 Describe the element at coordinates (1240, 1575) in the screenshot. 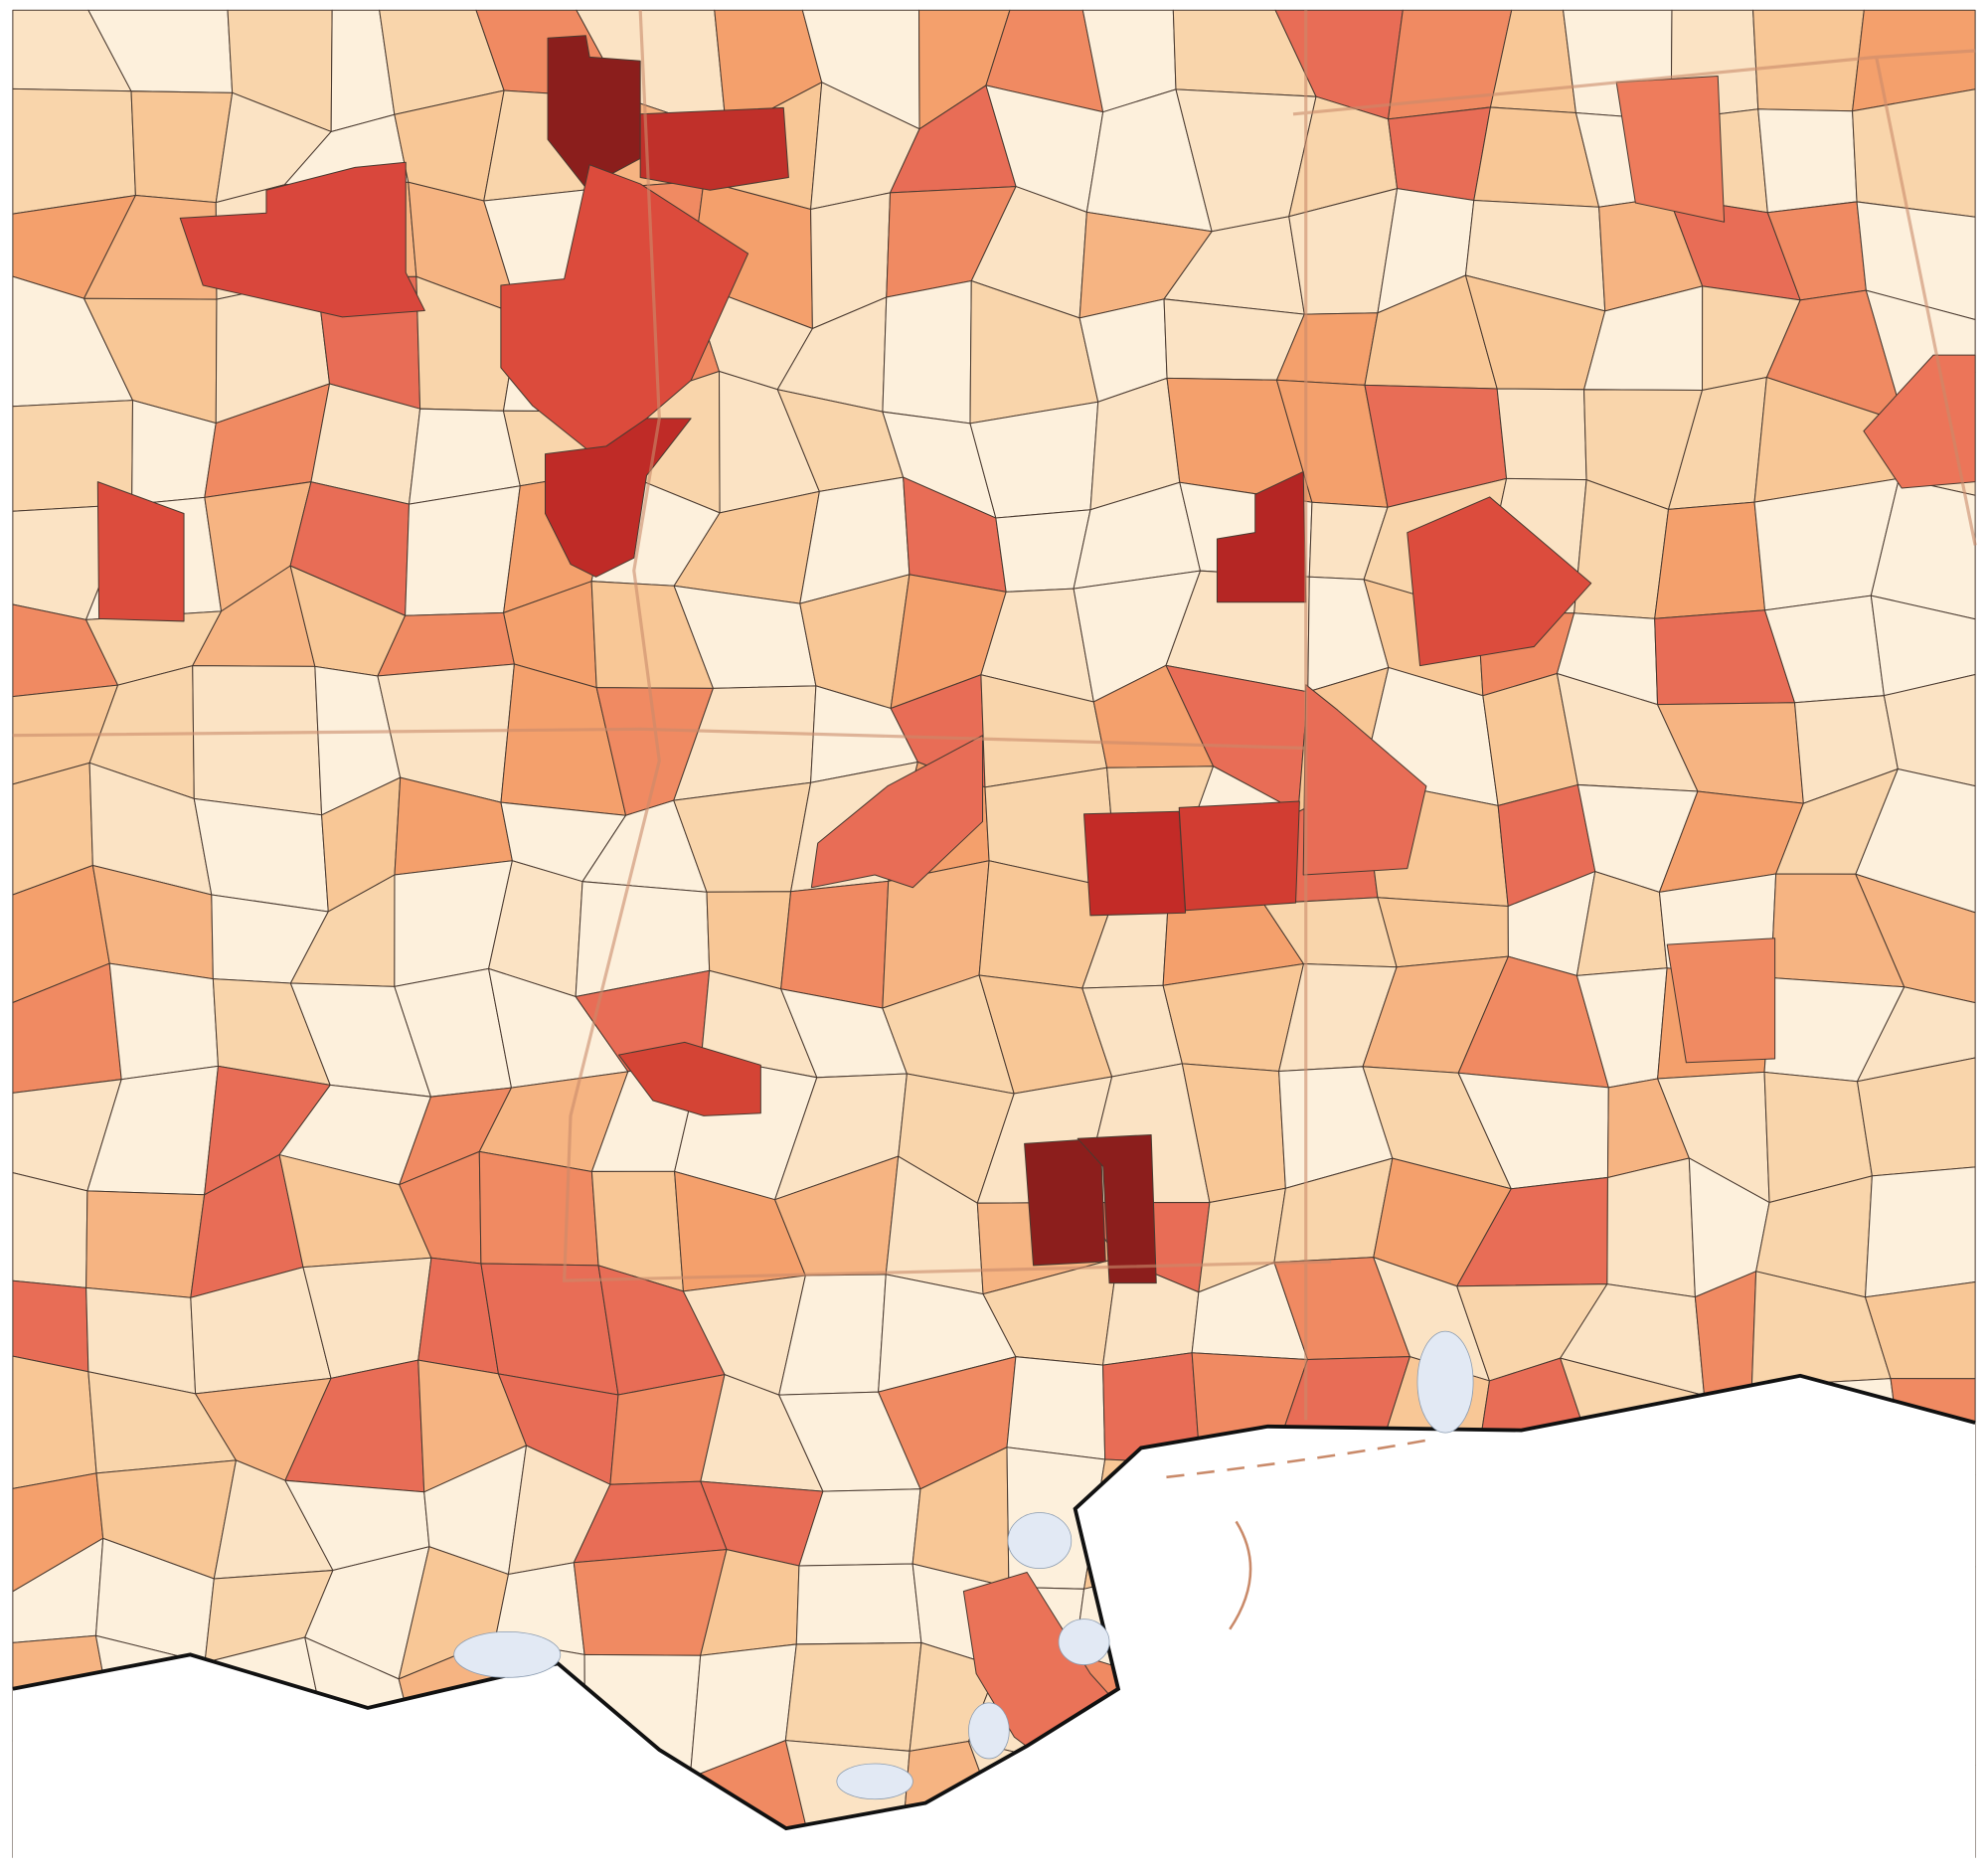

I see `island` at that location.